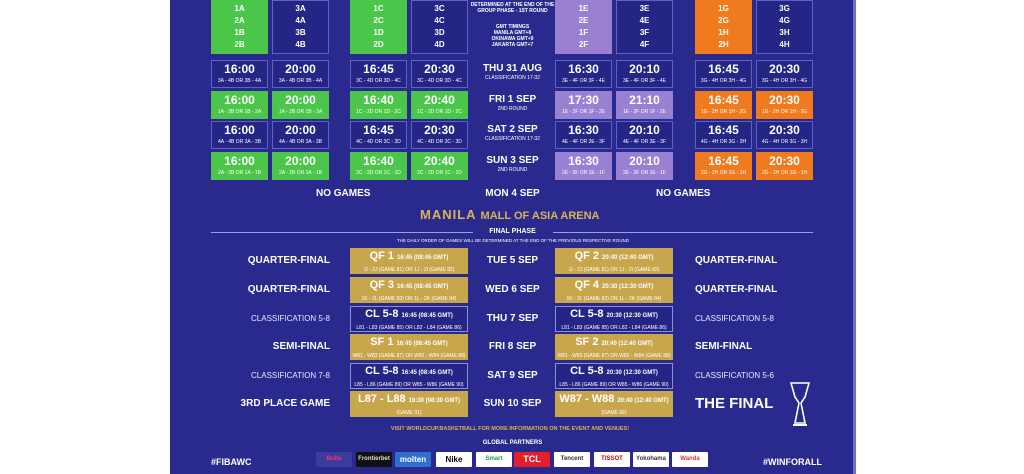 Image resolution: width=1024 pixels, height=474 pixels. I want to click on group-box: 3E 4E 3F 4F, so click(644, 27).